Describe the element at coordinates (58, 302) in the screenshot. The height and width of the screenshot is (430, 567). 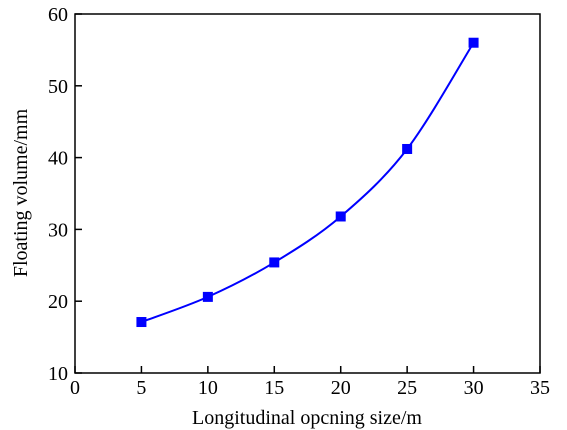
I see `y-tick-label: 20` at that location.